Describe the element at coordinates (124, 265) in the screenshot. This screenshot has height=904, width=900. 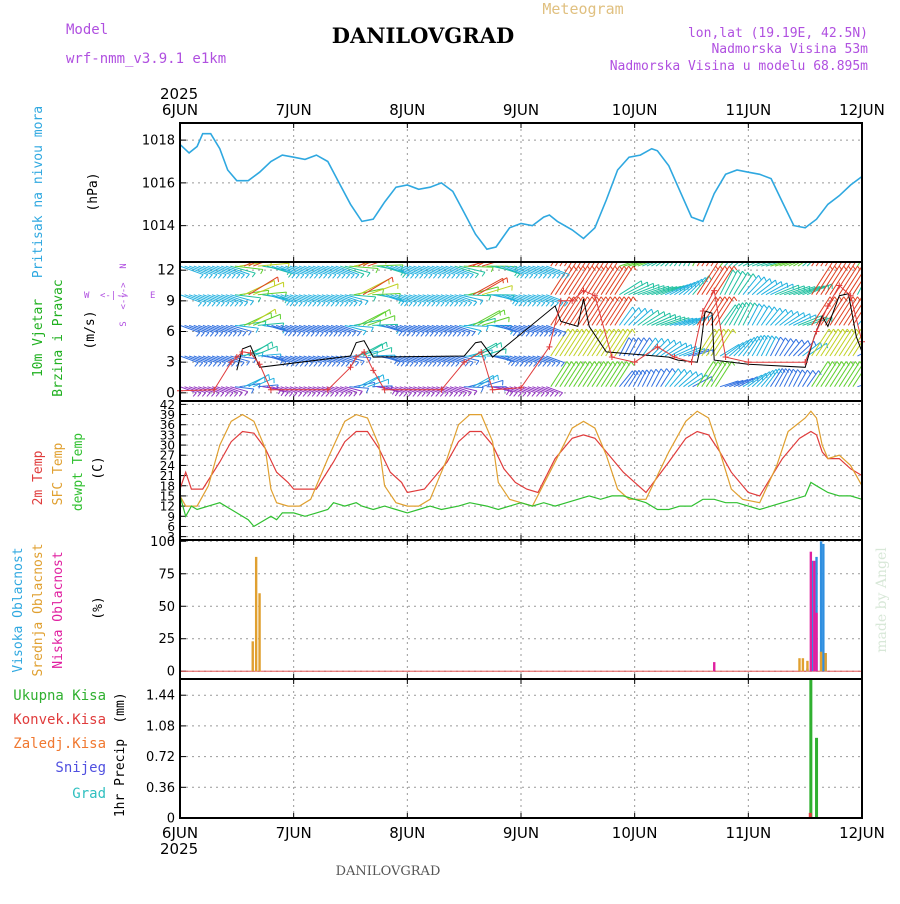
I see `compass-n: N` at that location.